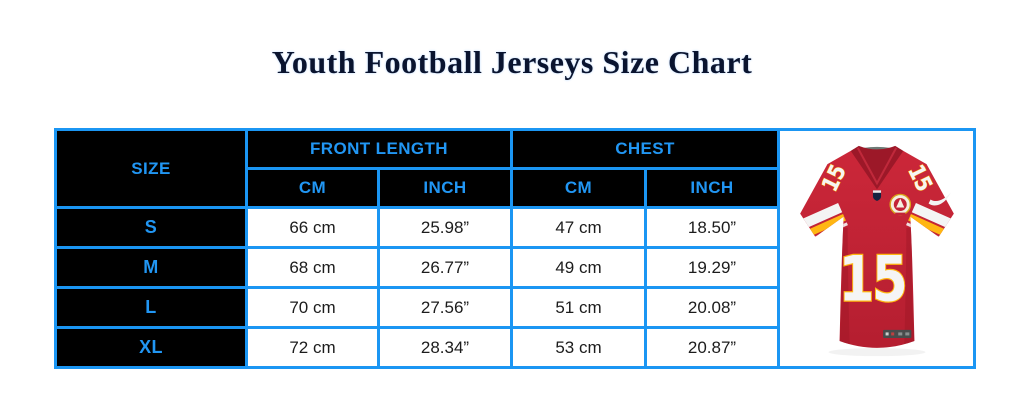 Image resolution: width=1024 pixels, height=418 pixels. Describe the element at coordinates (445, 227) in the screenshot. I see `front-length-inch-value: 25.98”` at that location.